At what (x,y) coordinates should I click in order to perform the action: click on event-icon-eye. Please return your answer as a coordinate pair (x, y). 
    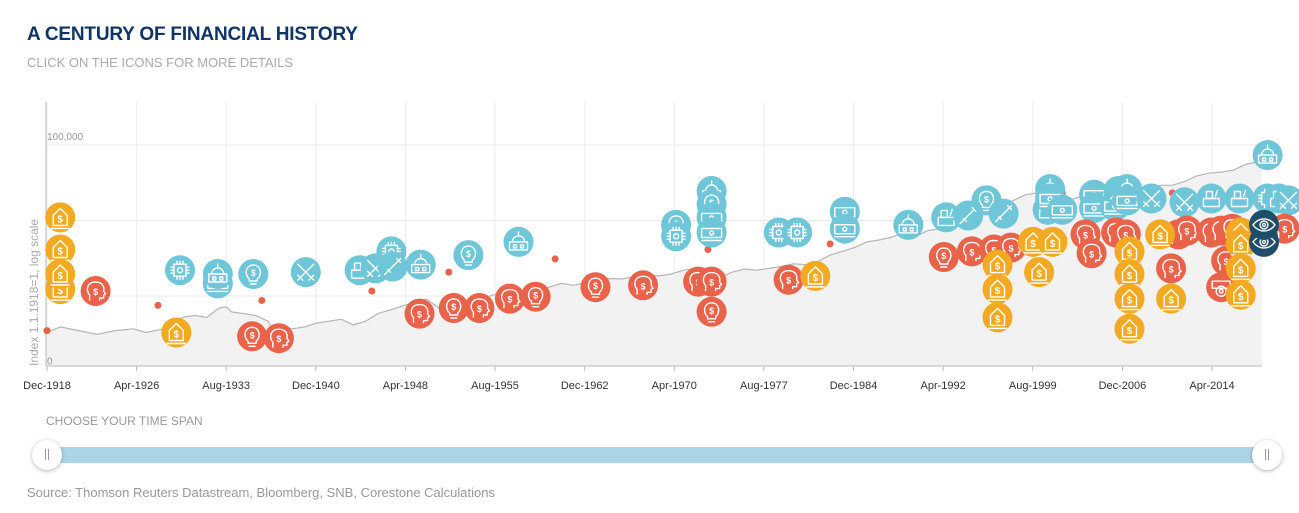
    Looking at the image, I should click on (1264, 224).